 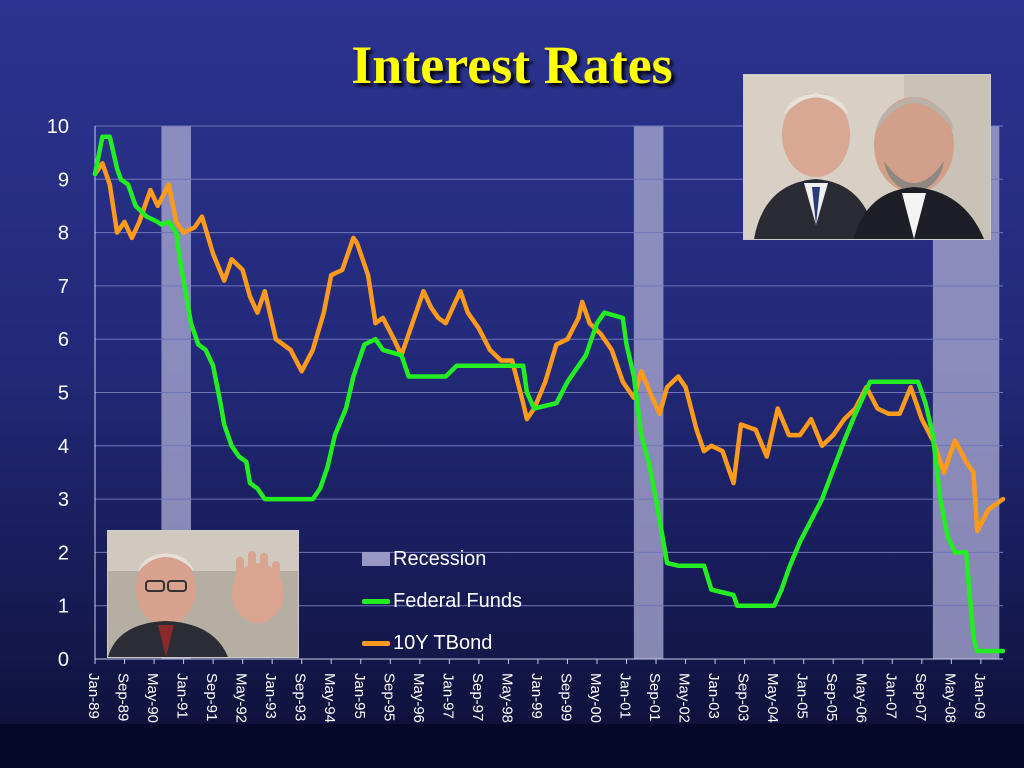 I want to click on legend-label-10y-tbond: 10Y TBond, so click(x=443, y=642).